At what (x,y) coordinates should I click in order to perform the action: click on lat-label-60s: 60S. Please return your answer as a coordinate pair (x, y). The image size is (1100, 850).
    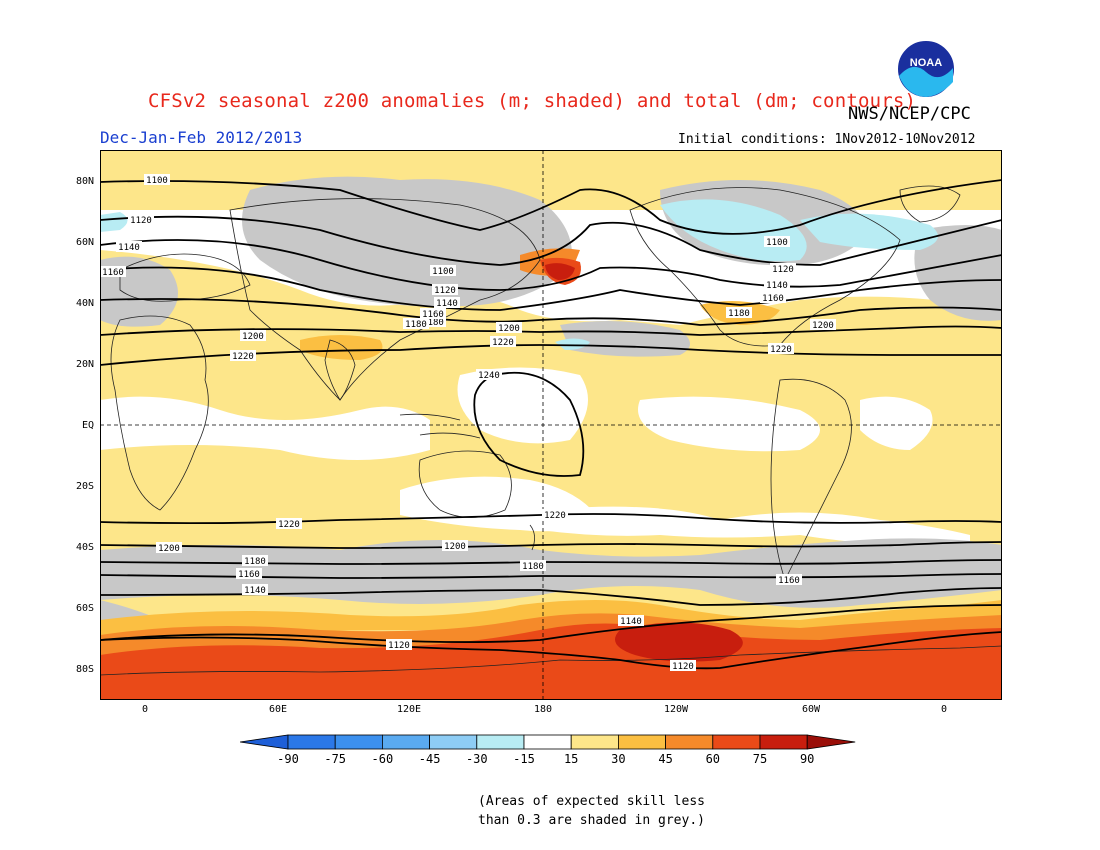
    Looking at the image, I should click on (84, 608).